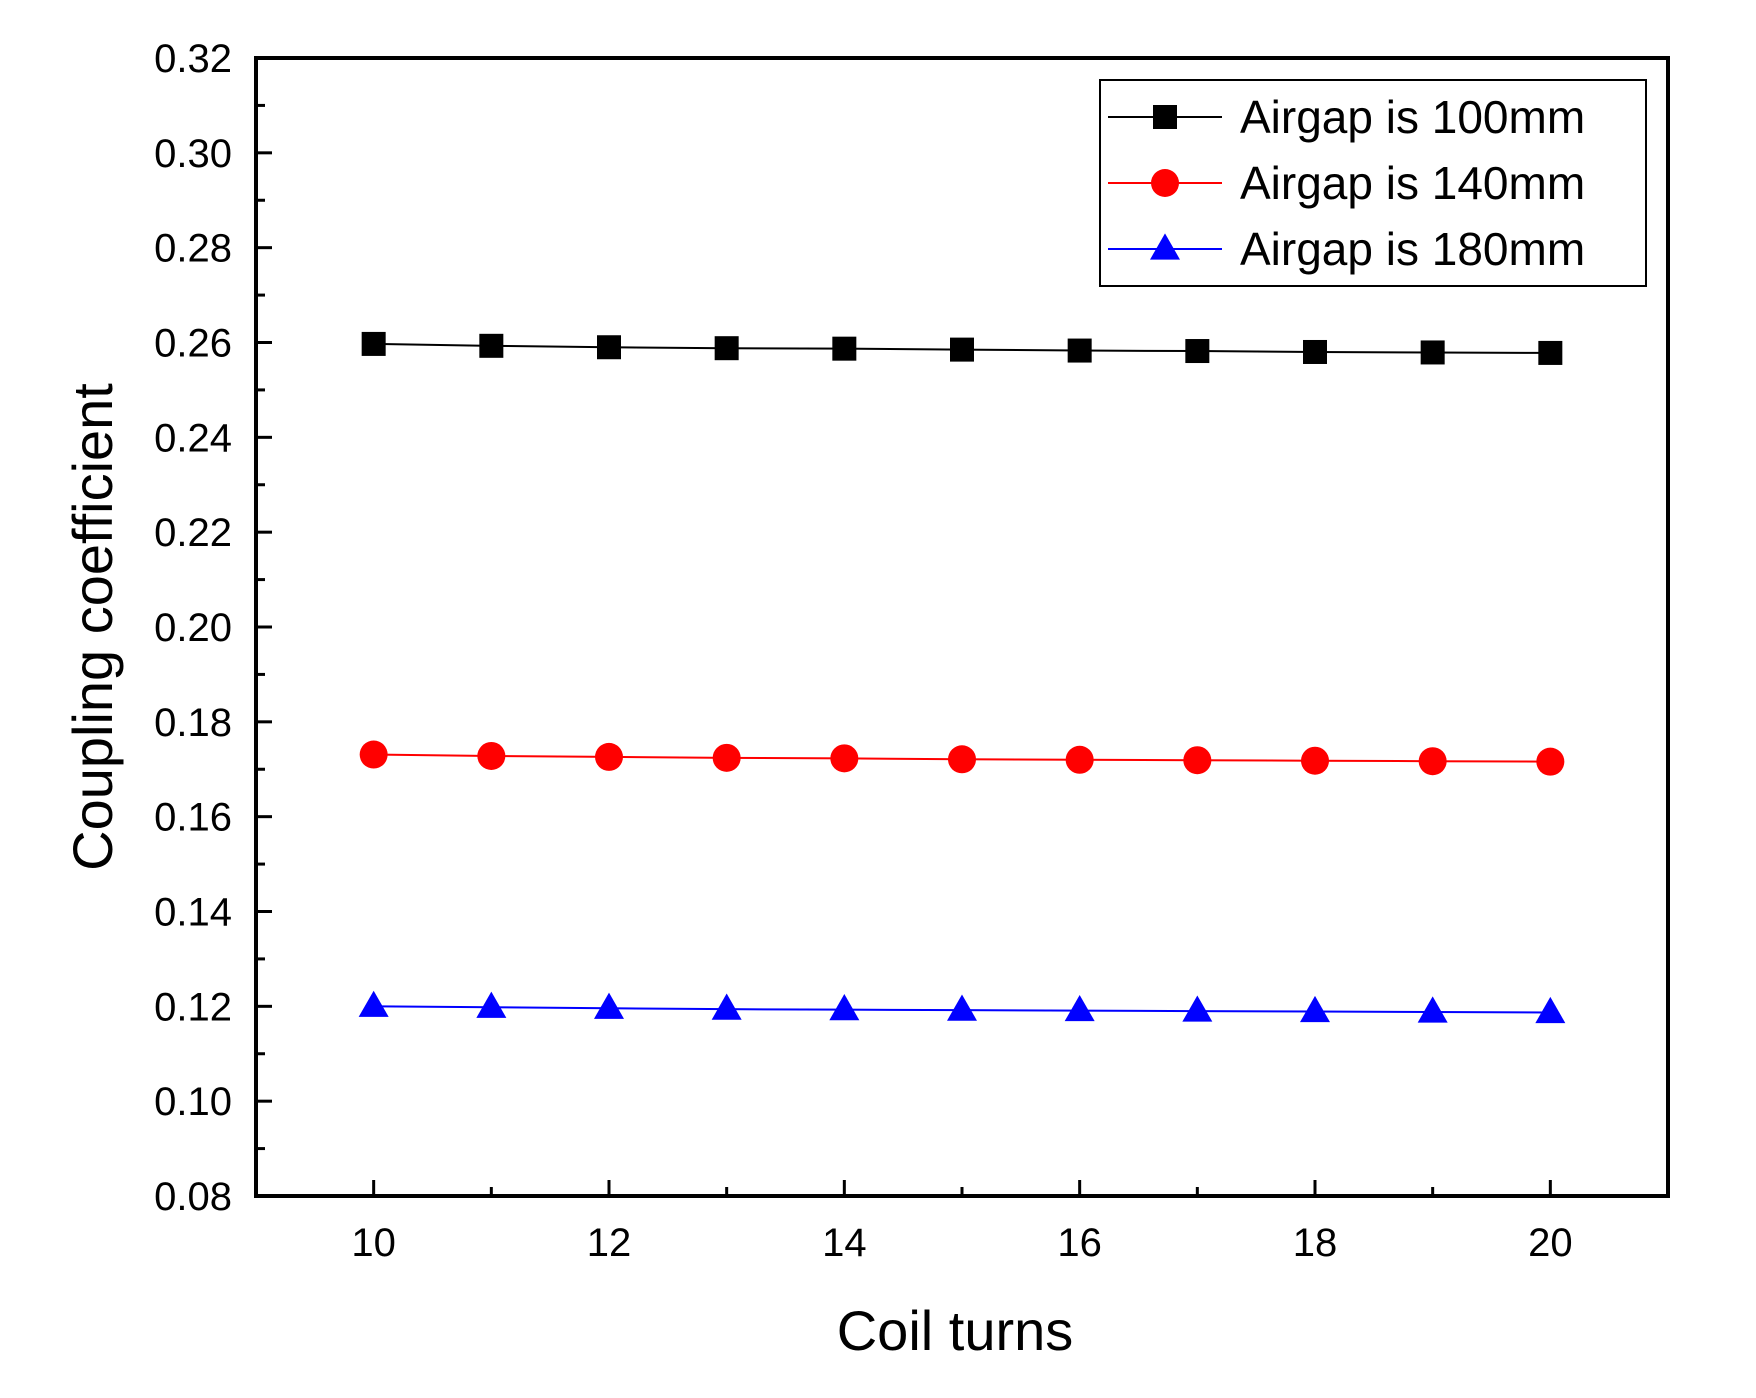  What do you see at coordinates (373, 1243) in the screenshot?
I see `x-tick-label: 10` at bounding box center [373, 1243].